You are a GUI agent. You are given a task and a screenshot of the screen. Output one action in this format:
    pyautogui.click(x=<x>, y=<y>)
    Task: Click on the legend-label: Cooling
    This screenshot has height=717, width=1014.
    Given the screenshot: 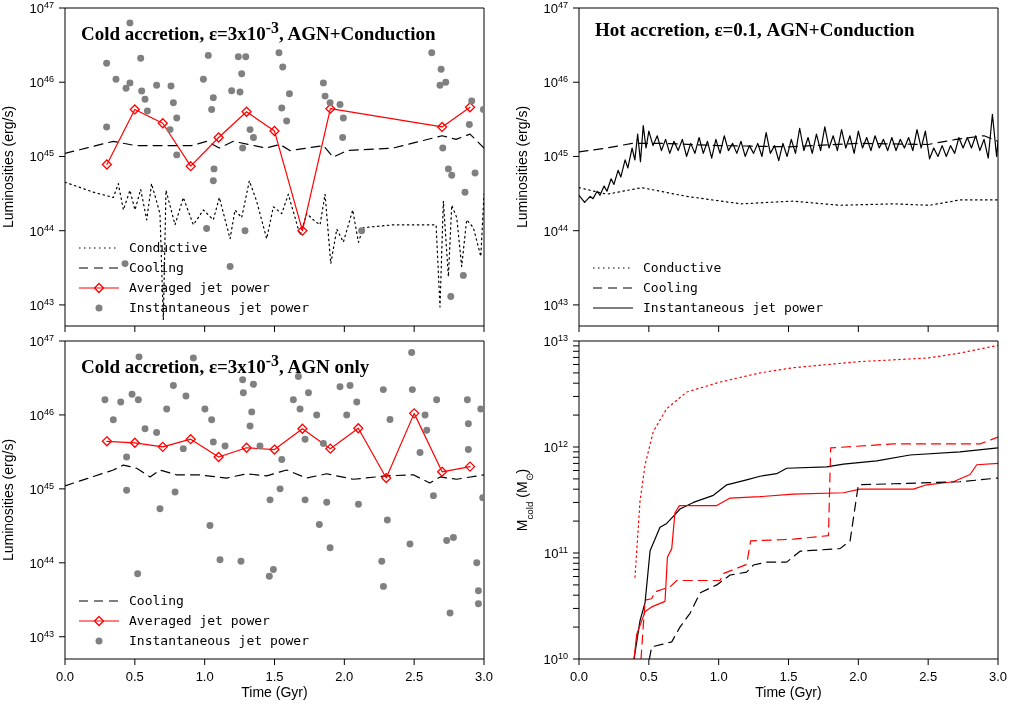 What is the action you would take?
    pyautogui.click(x=670, y=288)
    